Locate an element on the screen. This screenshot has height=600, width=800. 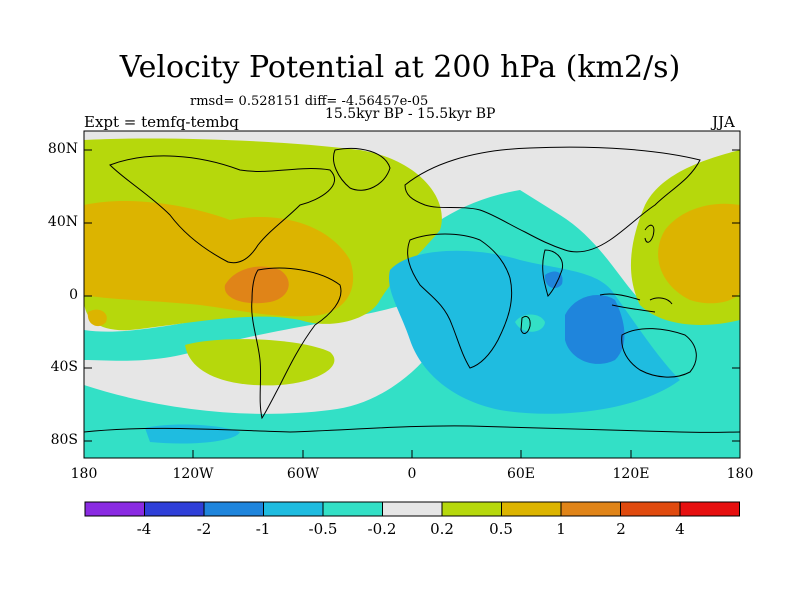
coastline-indonesia is located at coordinates (636, 303).